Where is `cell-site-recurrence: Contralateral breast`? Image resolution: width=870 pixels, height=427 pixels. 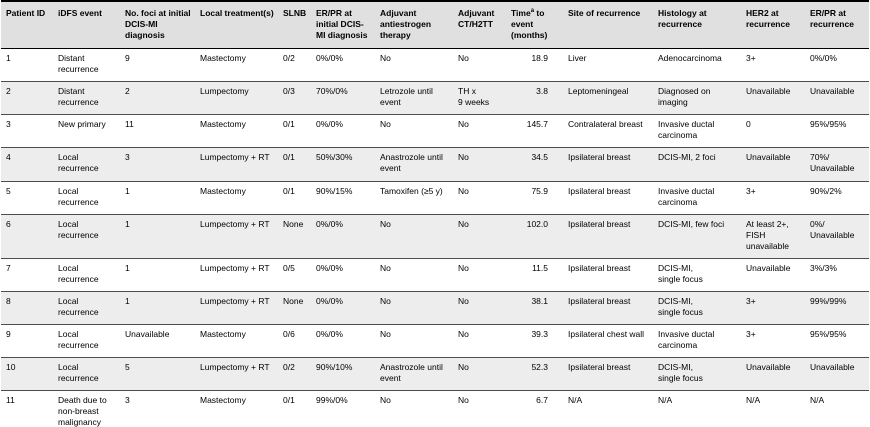 cell-site-recurrence: Contralateral breast is located at coordinates (608, 131).